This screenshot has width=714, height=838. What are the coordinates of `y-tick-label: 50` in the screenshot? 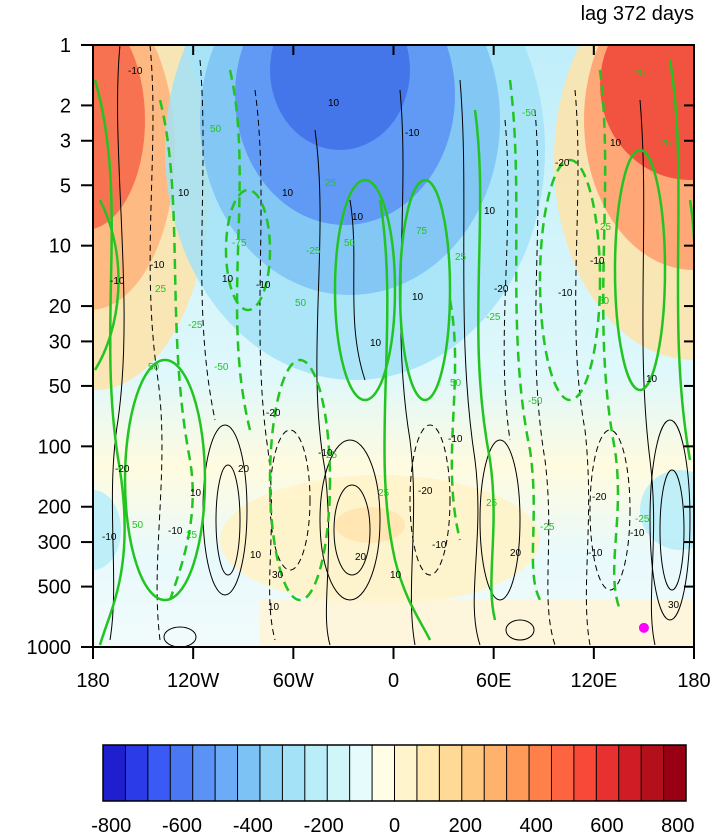 It's located at (60, 387).